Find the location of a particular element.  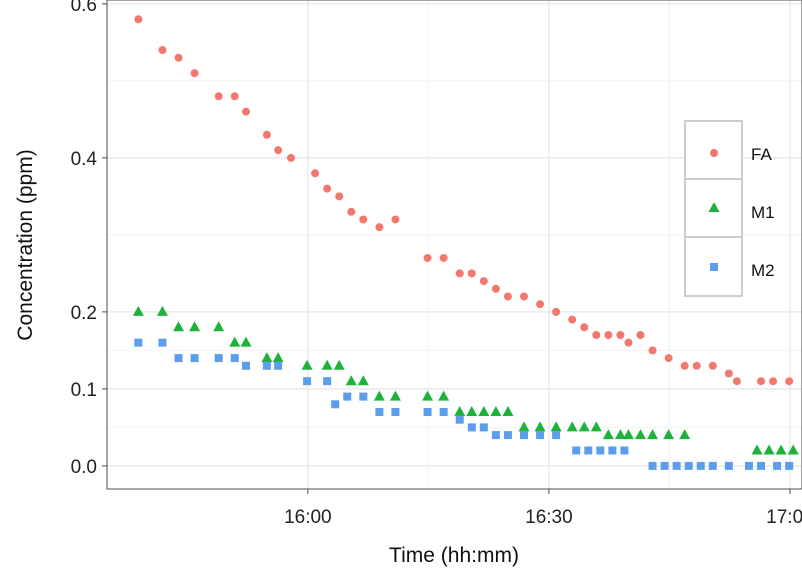

x-tick-label: 16:00 is located at coordinates (308, 517).